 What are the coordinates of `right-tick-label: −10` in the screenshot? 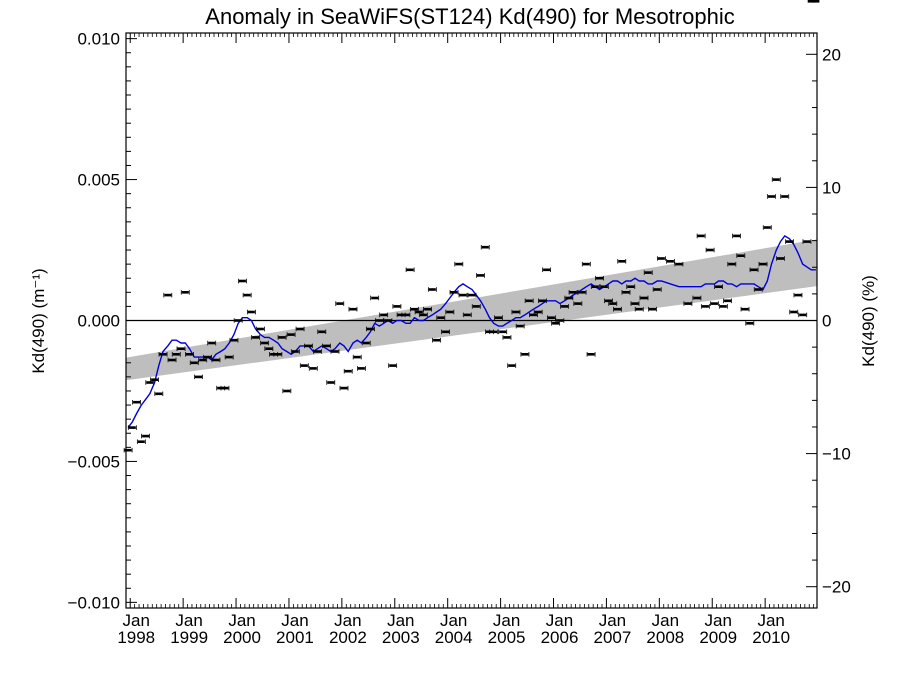 It's located at (836, 454).